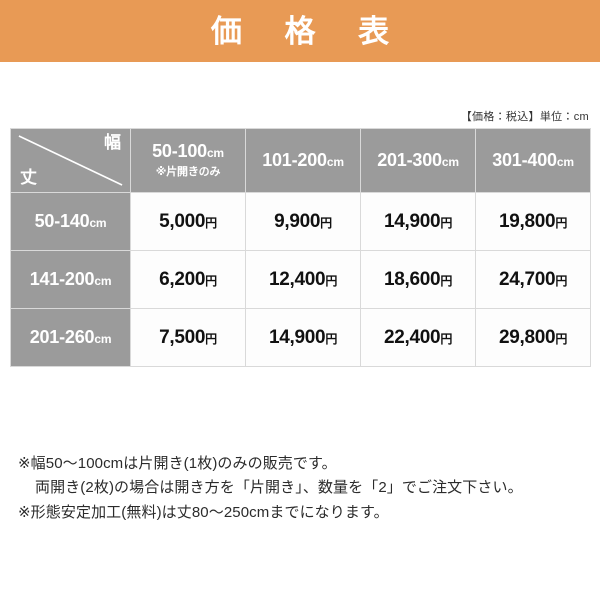 This screenshot has width=600, height=600. What do you see at coordinates (62, 221) in the screenshot?
I see `row-header-0-value: 50-140` at bounding box center [62, 221].